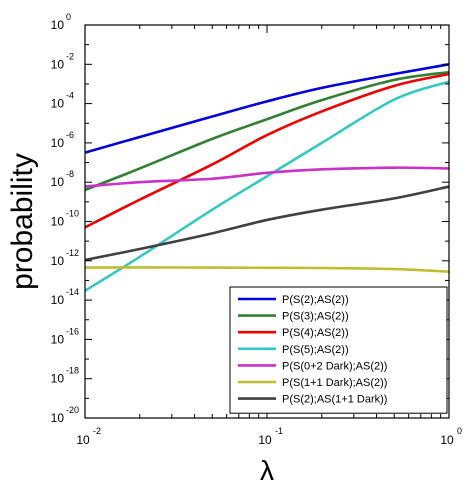 This screenshot has width=469, height=486. What do you see at coordinates (315, 333) in the screenshot?
I see `legend-label: P(S(4);AS(2))` at bounding box center [315, 333].